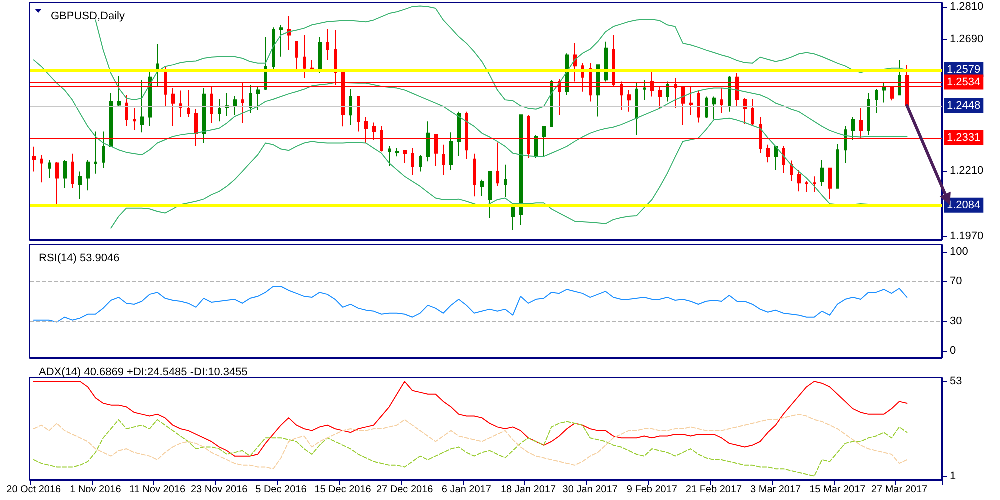  What do you see at coordinates (953, 476) in the screenshot?
I see `y-tick-label: 1` at bounding box center [953, 476].